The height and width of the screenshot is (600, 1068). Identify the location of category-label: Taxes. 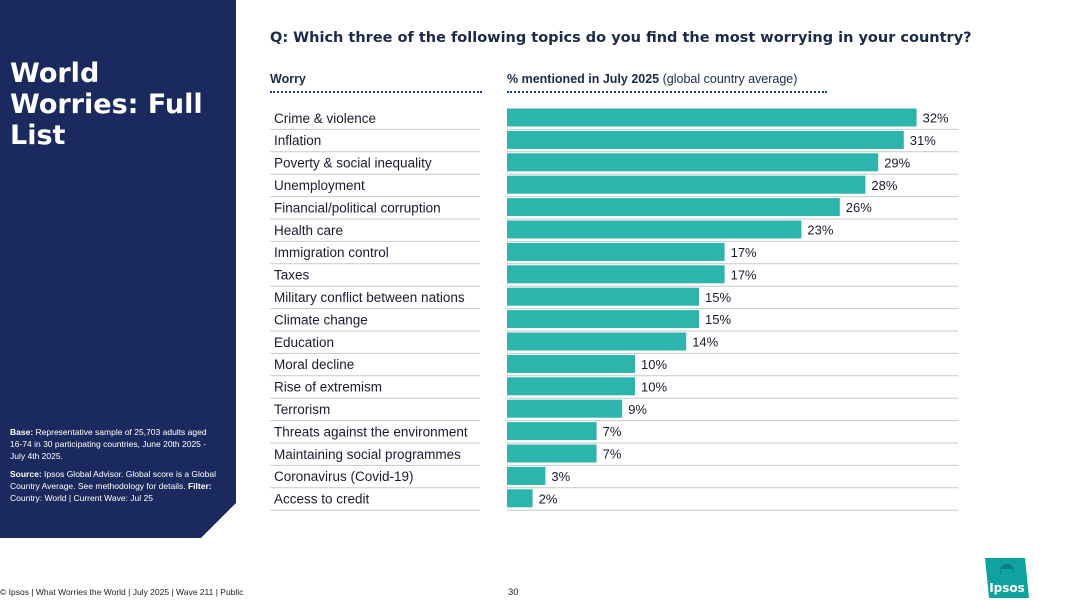
(292, 275).